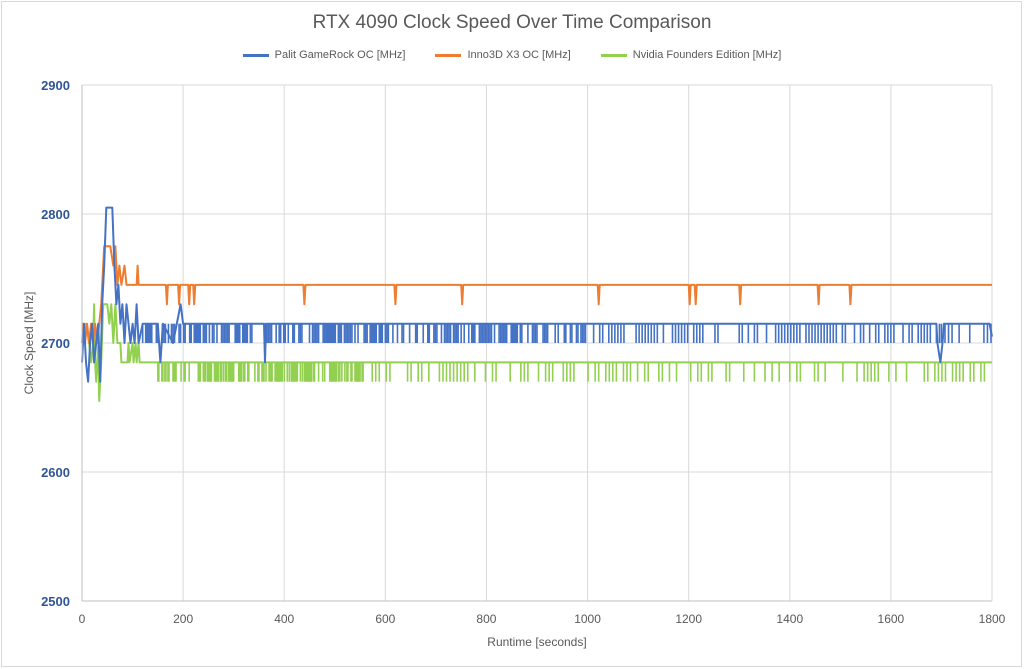 Image resolution: width=1024 pixels, height=669 pixels. I want to click on y-tick-label: 2900, so click(55, 85).